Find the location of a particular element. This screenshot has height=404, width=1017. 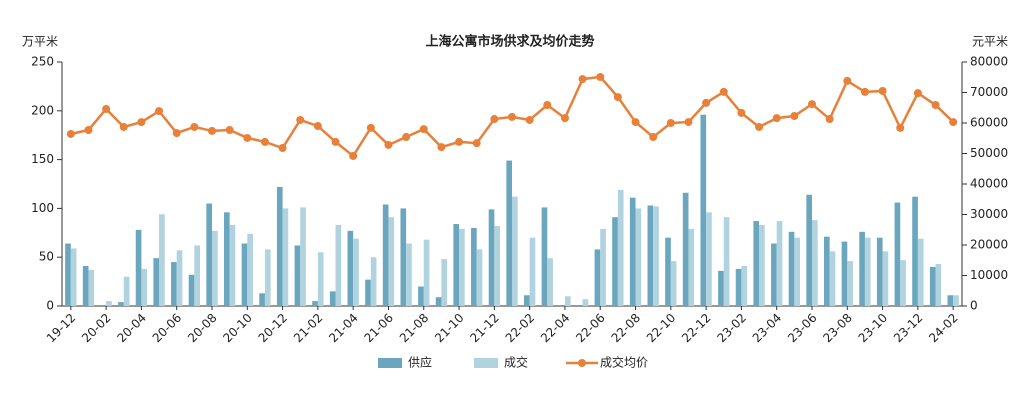

x-tick-label: 23-06 is located at coordinates (802, 328).